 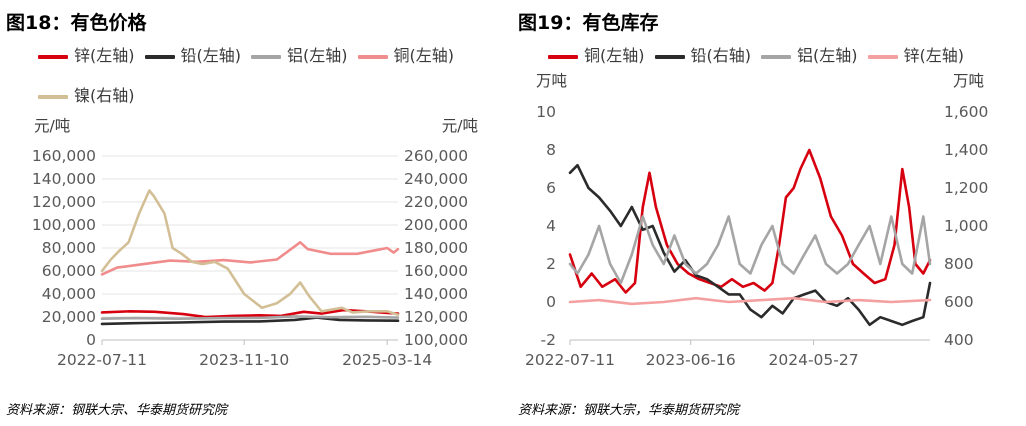 I want to click on chart-legend: 锌(左轴) 铅(左轴) 铝(左轴) 铜(左轴) 镍(右轴), so click(x=273, y=76).